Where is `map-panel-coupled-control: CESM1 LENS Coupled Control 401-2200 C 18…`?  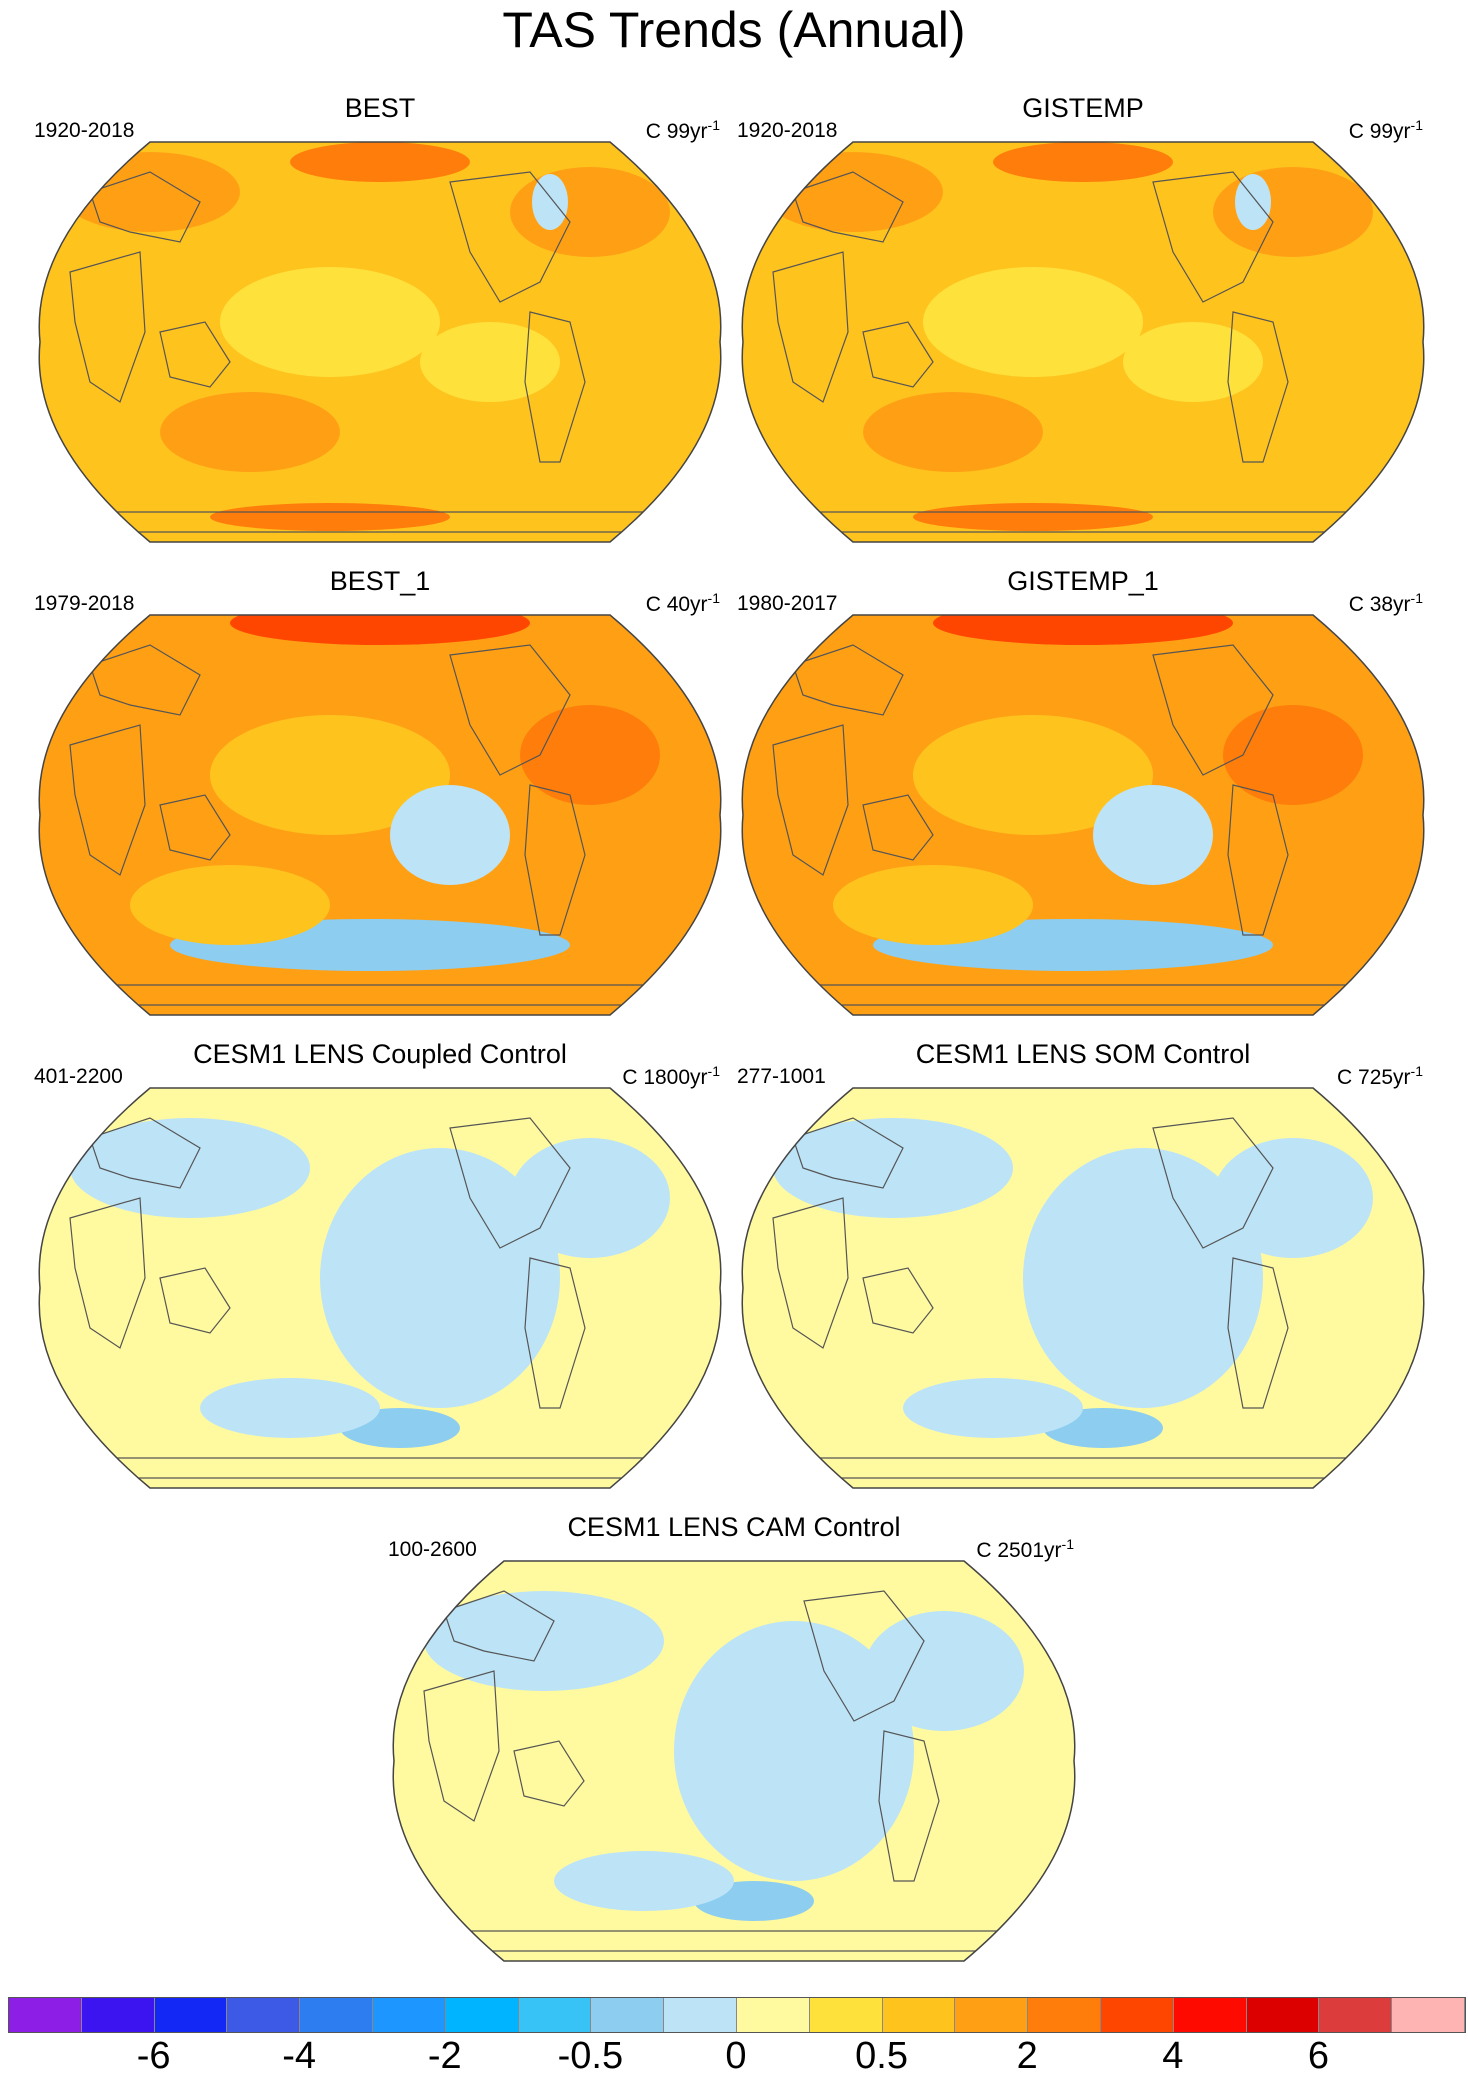 map-panel-coupled-control: CESM1 LENS Coupled Control 401-2200 C 18… is located at coordinates (380, 1268).